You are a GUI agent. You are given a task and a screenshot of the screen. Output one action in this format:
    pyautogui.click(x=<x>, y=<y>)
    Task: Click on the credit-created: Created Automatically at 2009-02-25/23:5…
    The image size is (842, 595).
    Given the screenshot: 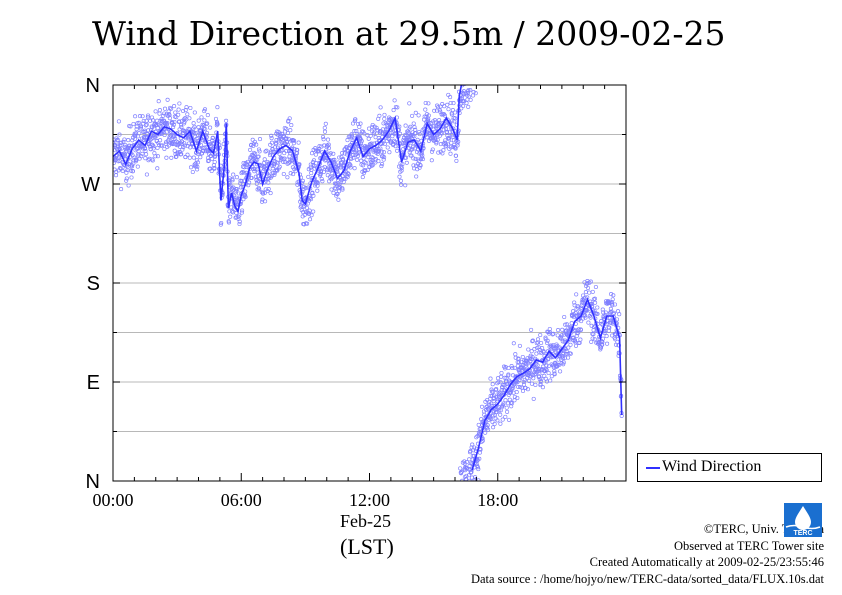 What is the action you would take?
    pyautogui.click(x=706, y=562)
    